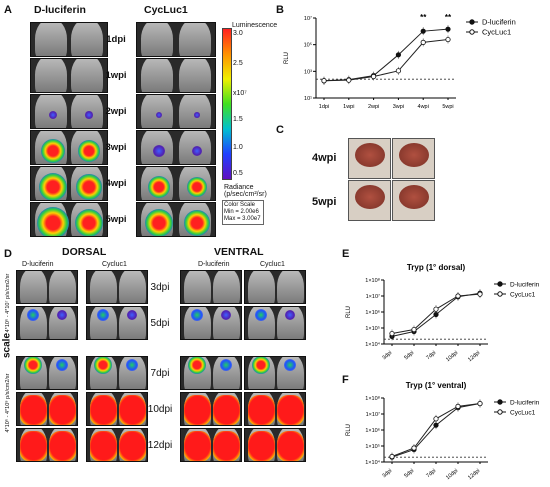 This screenshot has width=550, height=487. What do you see at coordinates (346, 254) in the screenshot?
I see `panel-e-label: E` at bounding box center [346, 254].